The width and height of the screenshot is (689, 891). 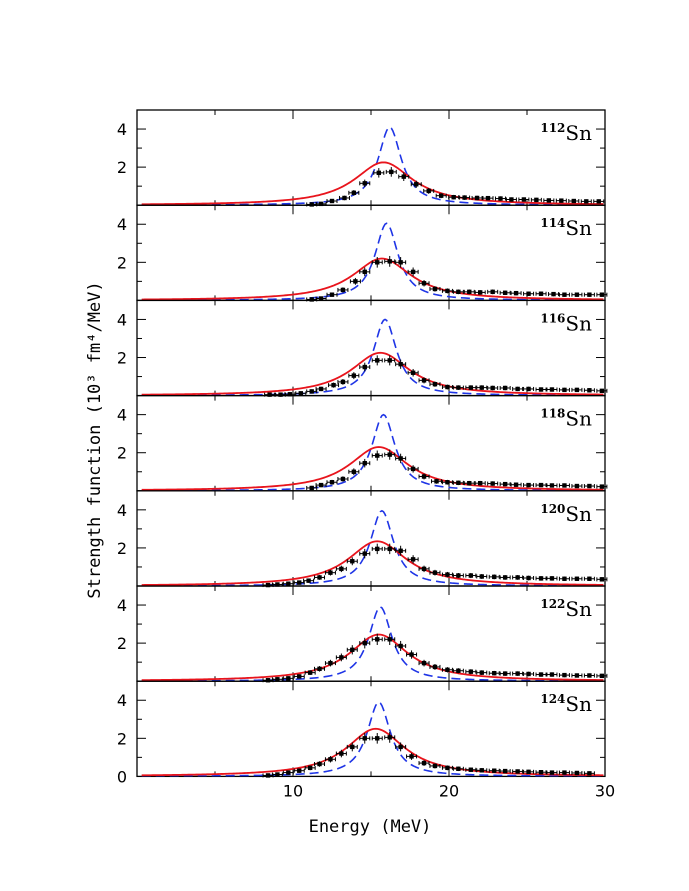 I want to click on y-tick-label: 2, so click(x=122, y=738).